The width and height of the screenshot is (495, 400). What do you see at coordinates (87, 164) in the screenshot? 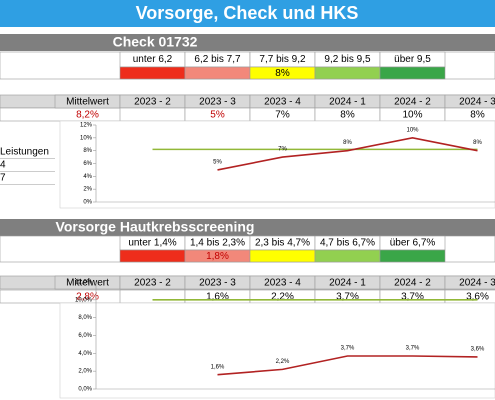
I see `y-tick-label: 6%` at bounding box center [87, 164].